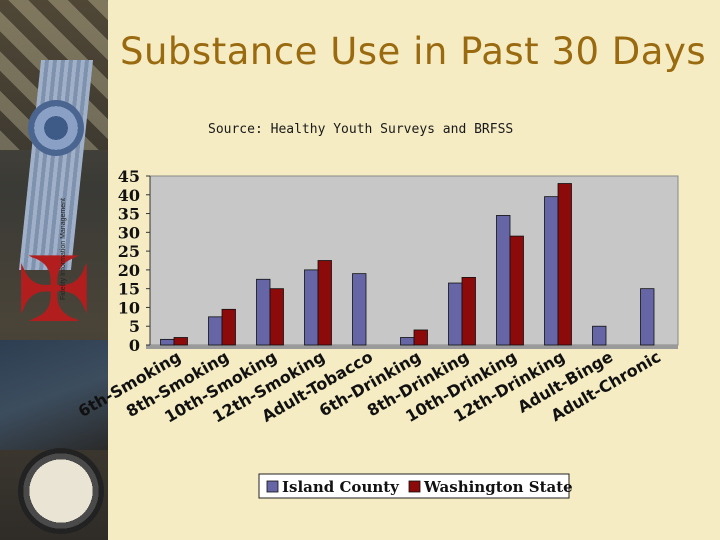  What do you see at coordinates (129, 251) in the screenshot?
I see `y-tick-label: 25` at bounding box center [129, 251].